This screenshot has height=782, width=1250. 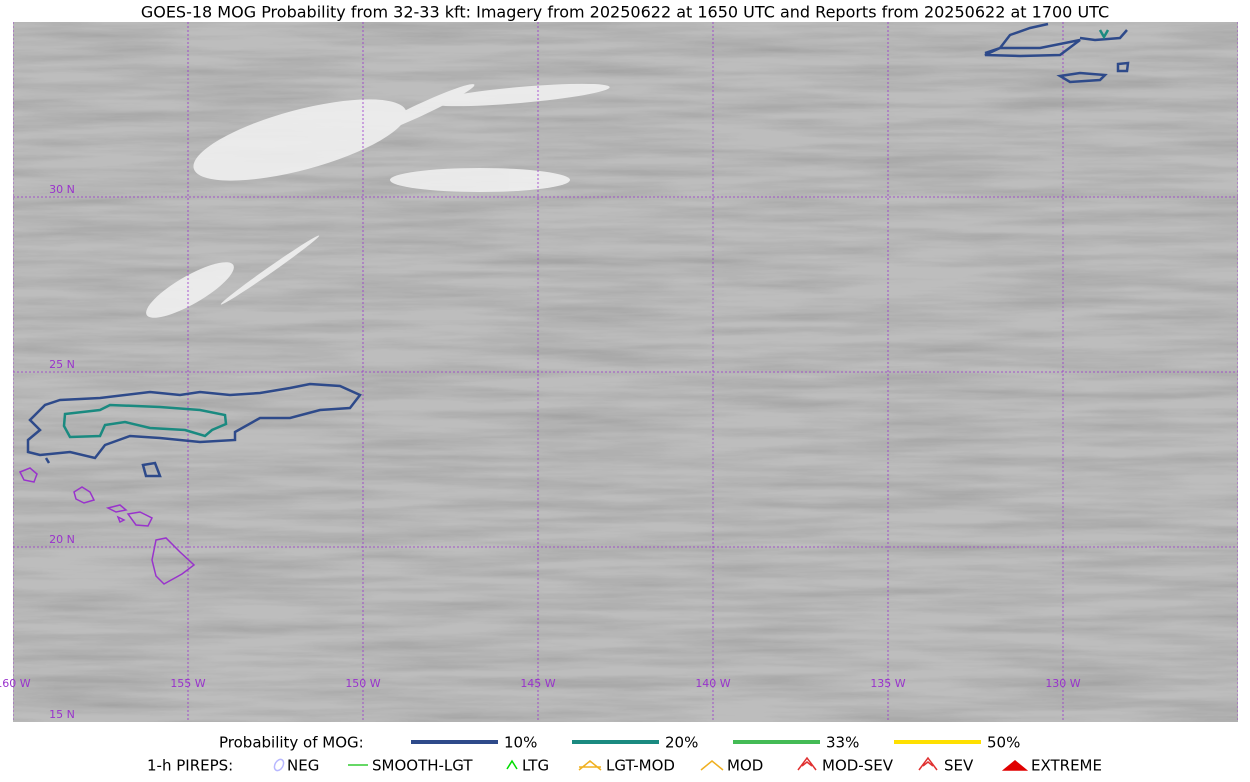 I want to click on lat-label: 30 N, so click(x=62, y=189).